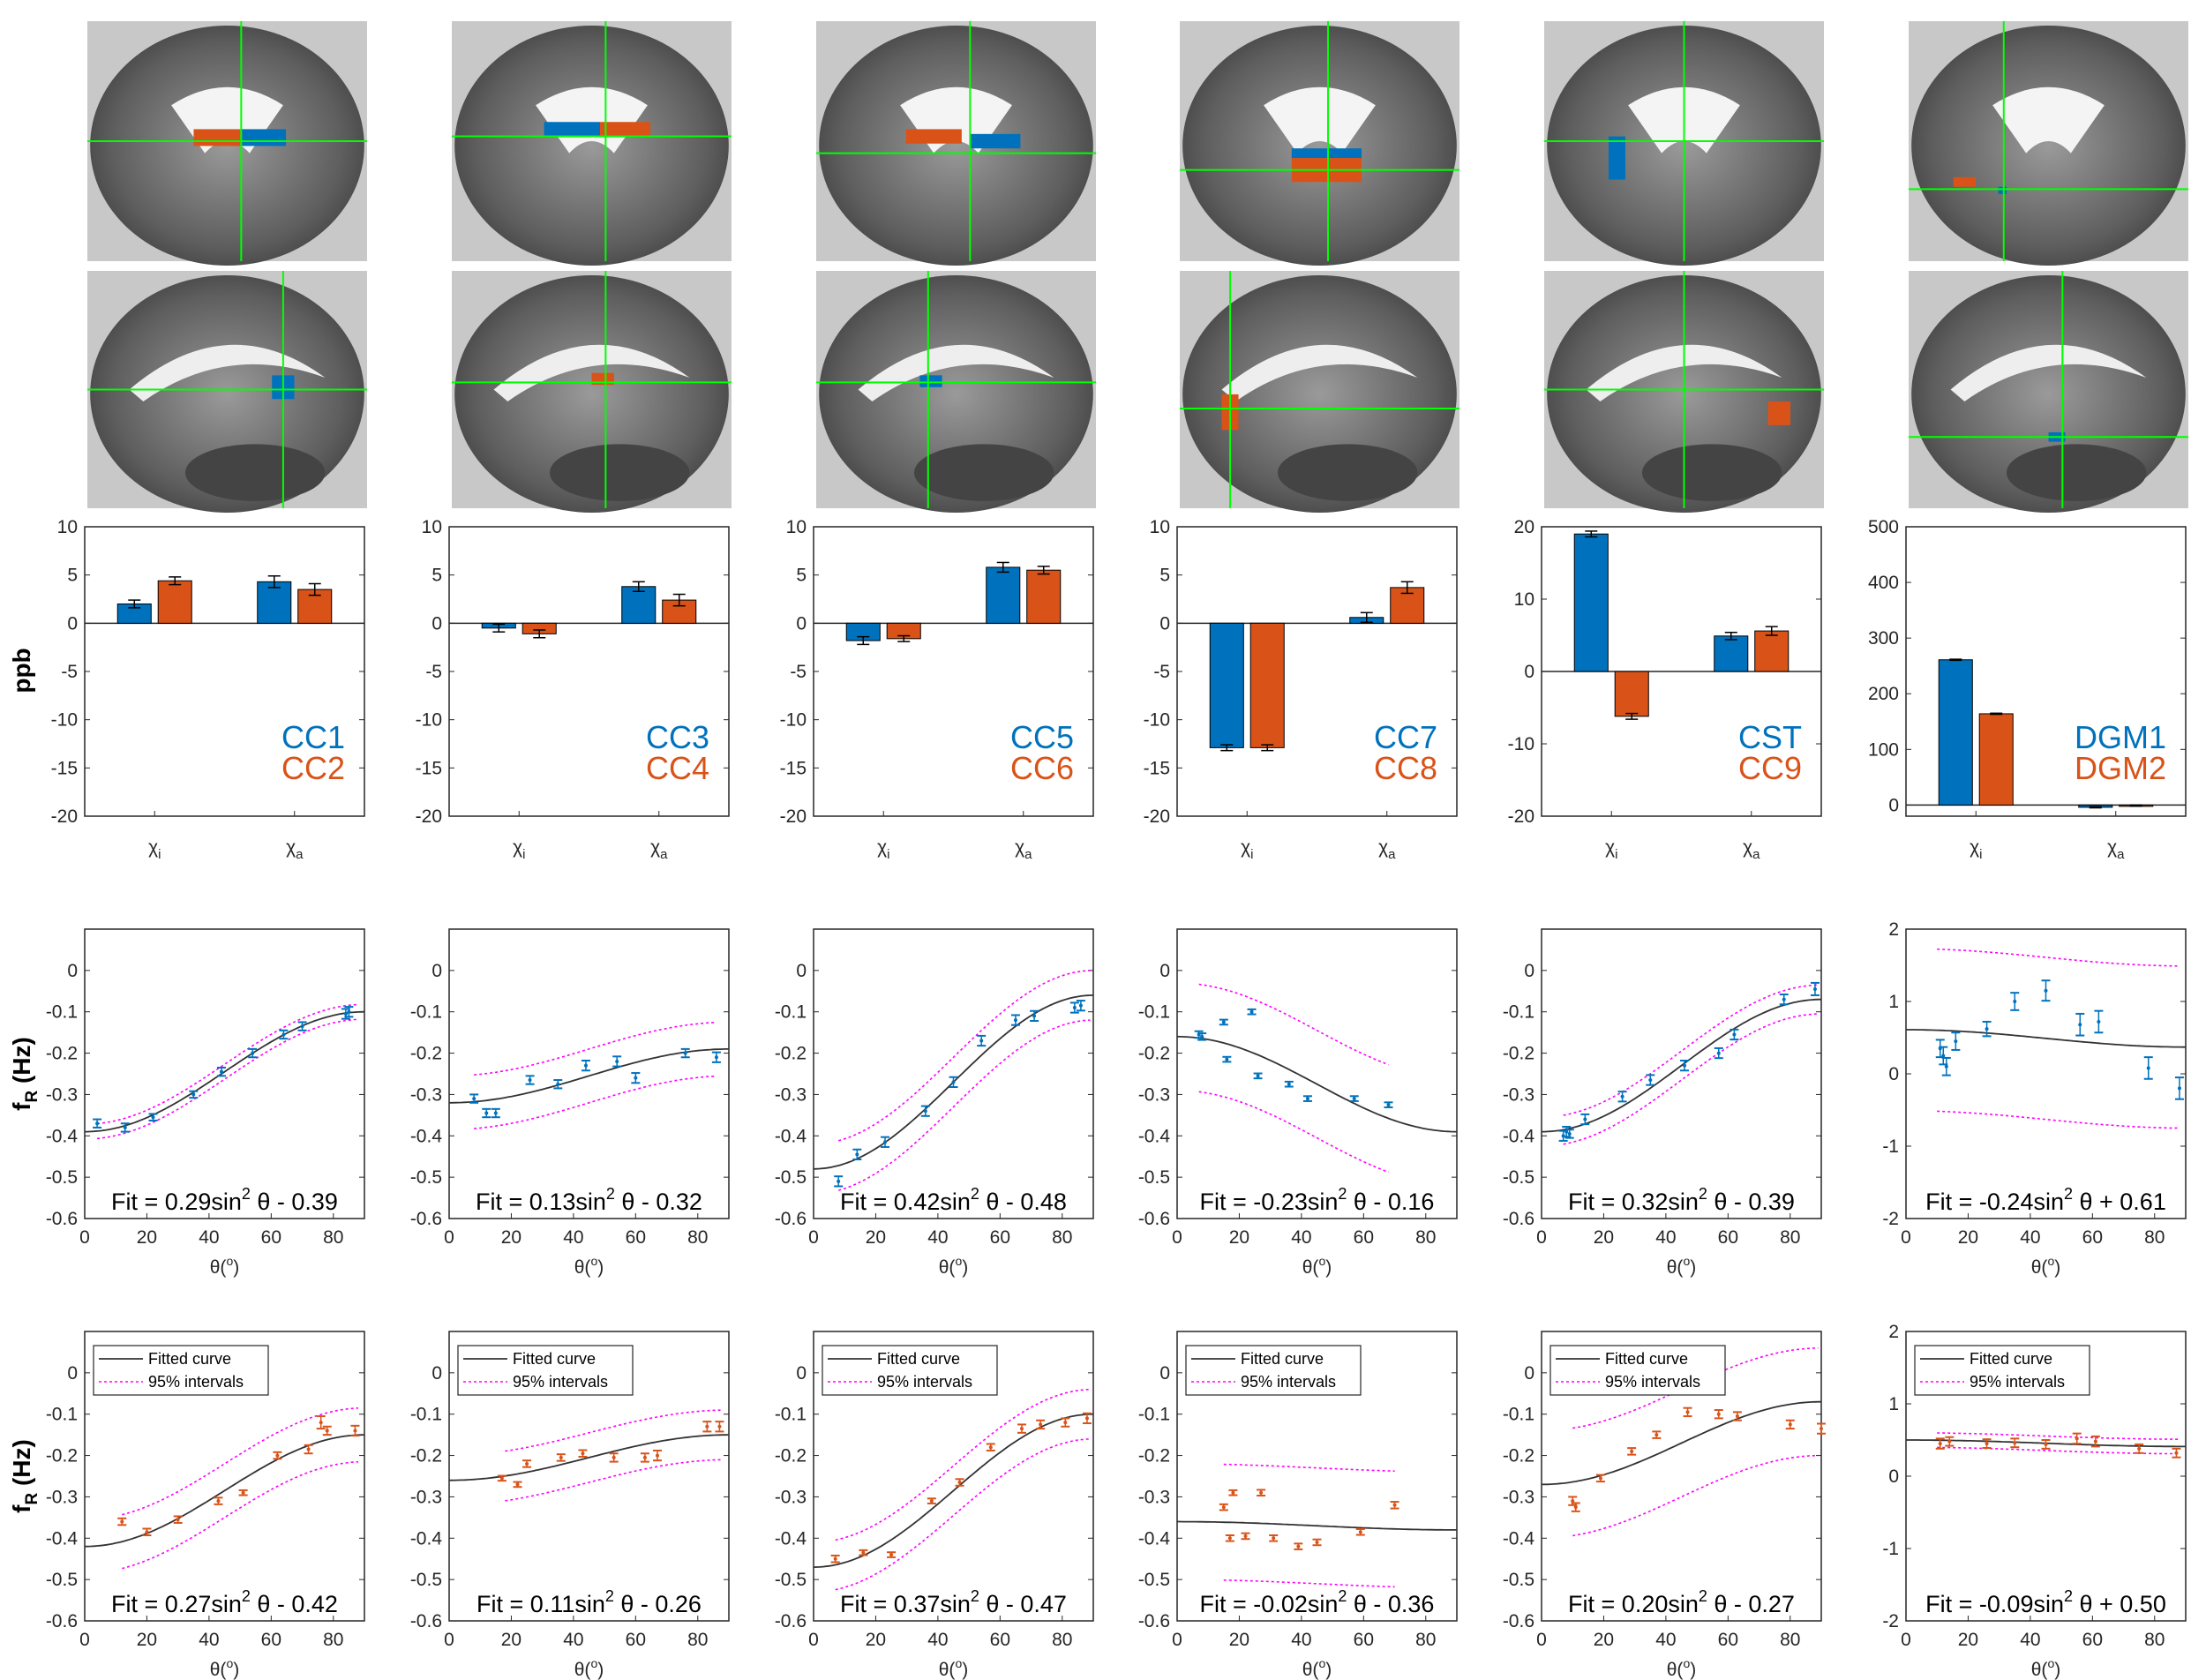  I want to click on x-tick-label: χa, so click(295, 849).